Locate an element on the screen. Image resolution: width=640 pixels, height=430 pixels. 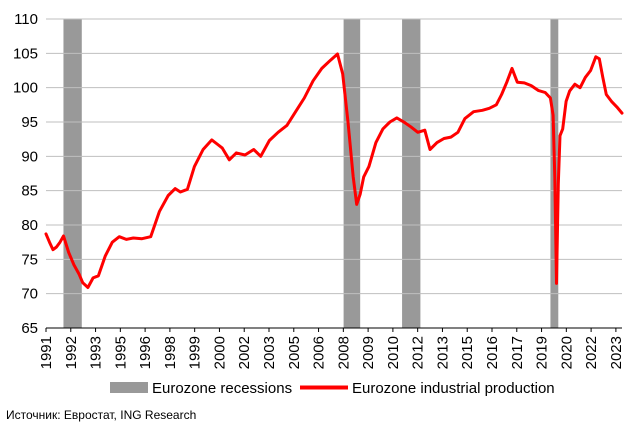
y-tick-label: 95 is located at coordinates (29, 122).